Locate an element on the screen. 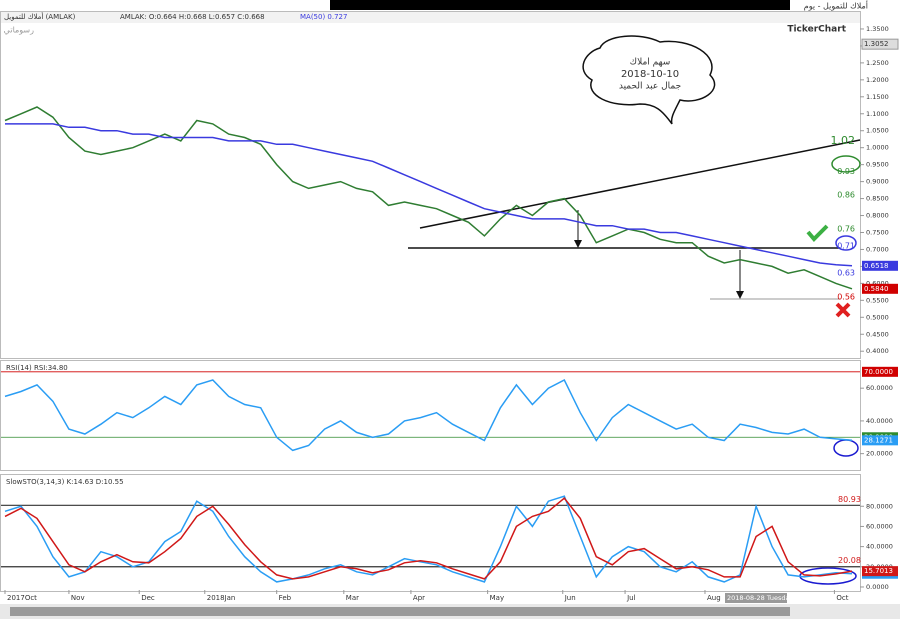 Image resolution: width=900 pixels, height=619 pixels. y-tick-label: 80.0000 is located at coordinates (879, 506).